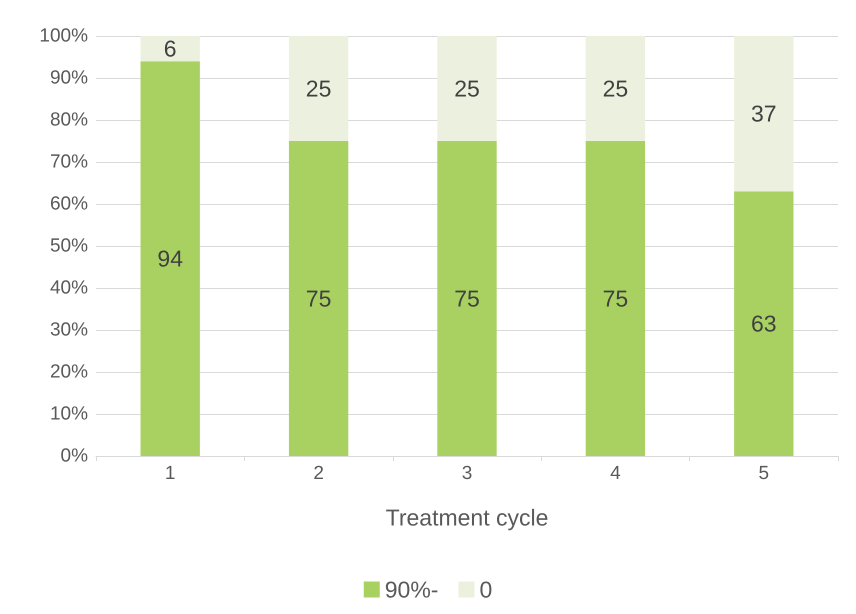 The image size is (856, 614). Describe the element at coordinates (467, 473) in the screenshot. I see `x-tick-label: 3` at that location.